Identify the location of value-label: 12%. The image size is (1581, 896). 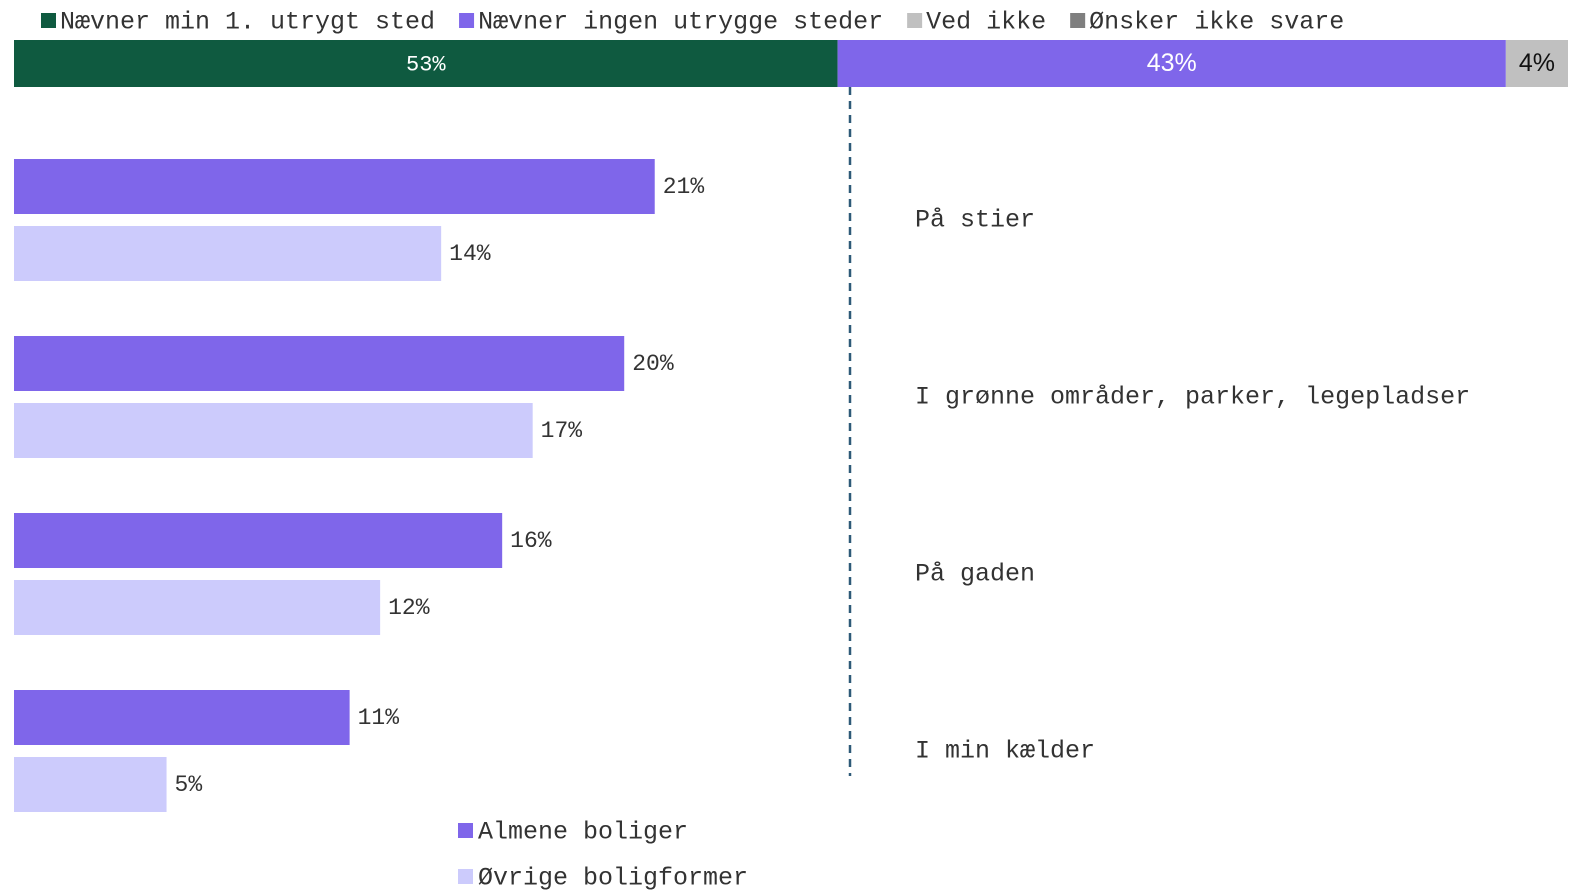
(409, 608).